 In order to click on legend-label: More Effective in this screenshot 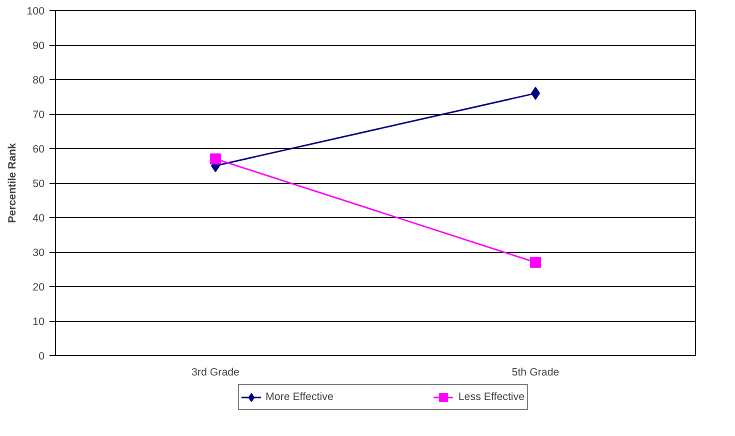, I will do `click(299, 397)`.